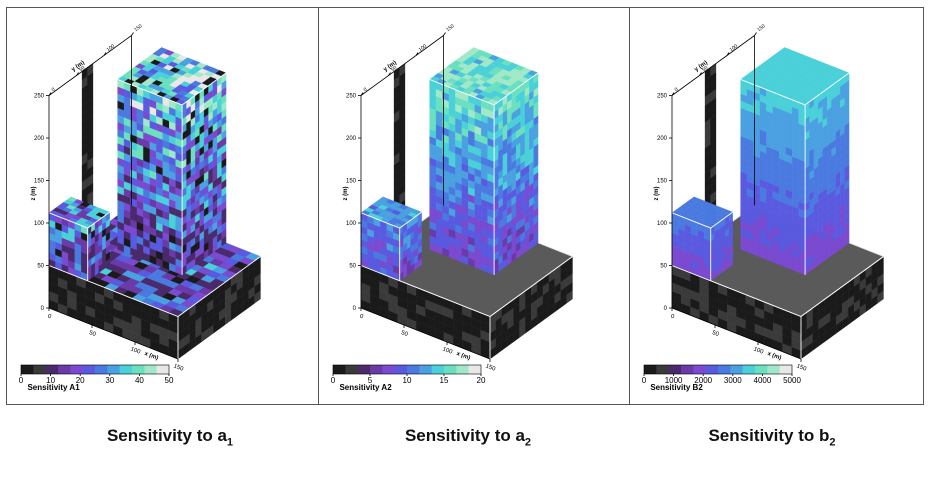  Describe the element at coordinates (481, 380) in the screenshot. I see `colorbar-tick-label: 20` at that location.